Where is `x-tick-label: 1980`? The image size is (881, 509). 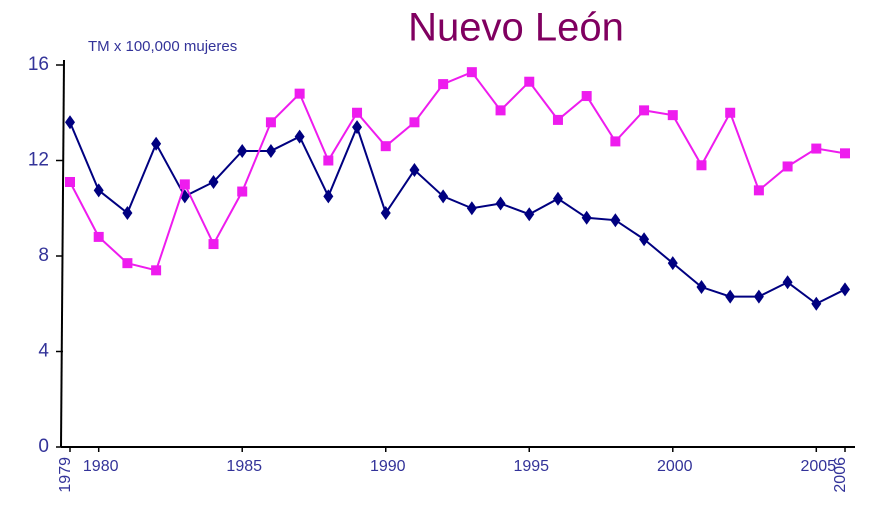 x-tick-label: 1980 is located at coordinates (101, 466).